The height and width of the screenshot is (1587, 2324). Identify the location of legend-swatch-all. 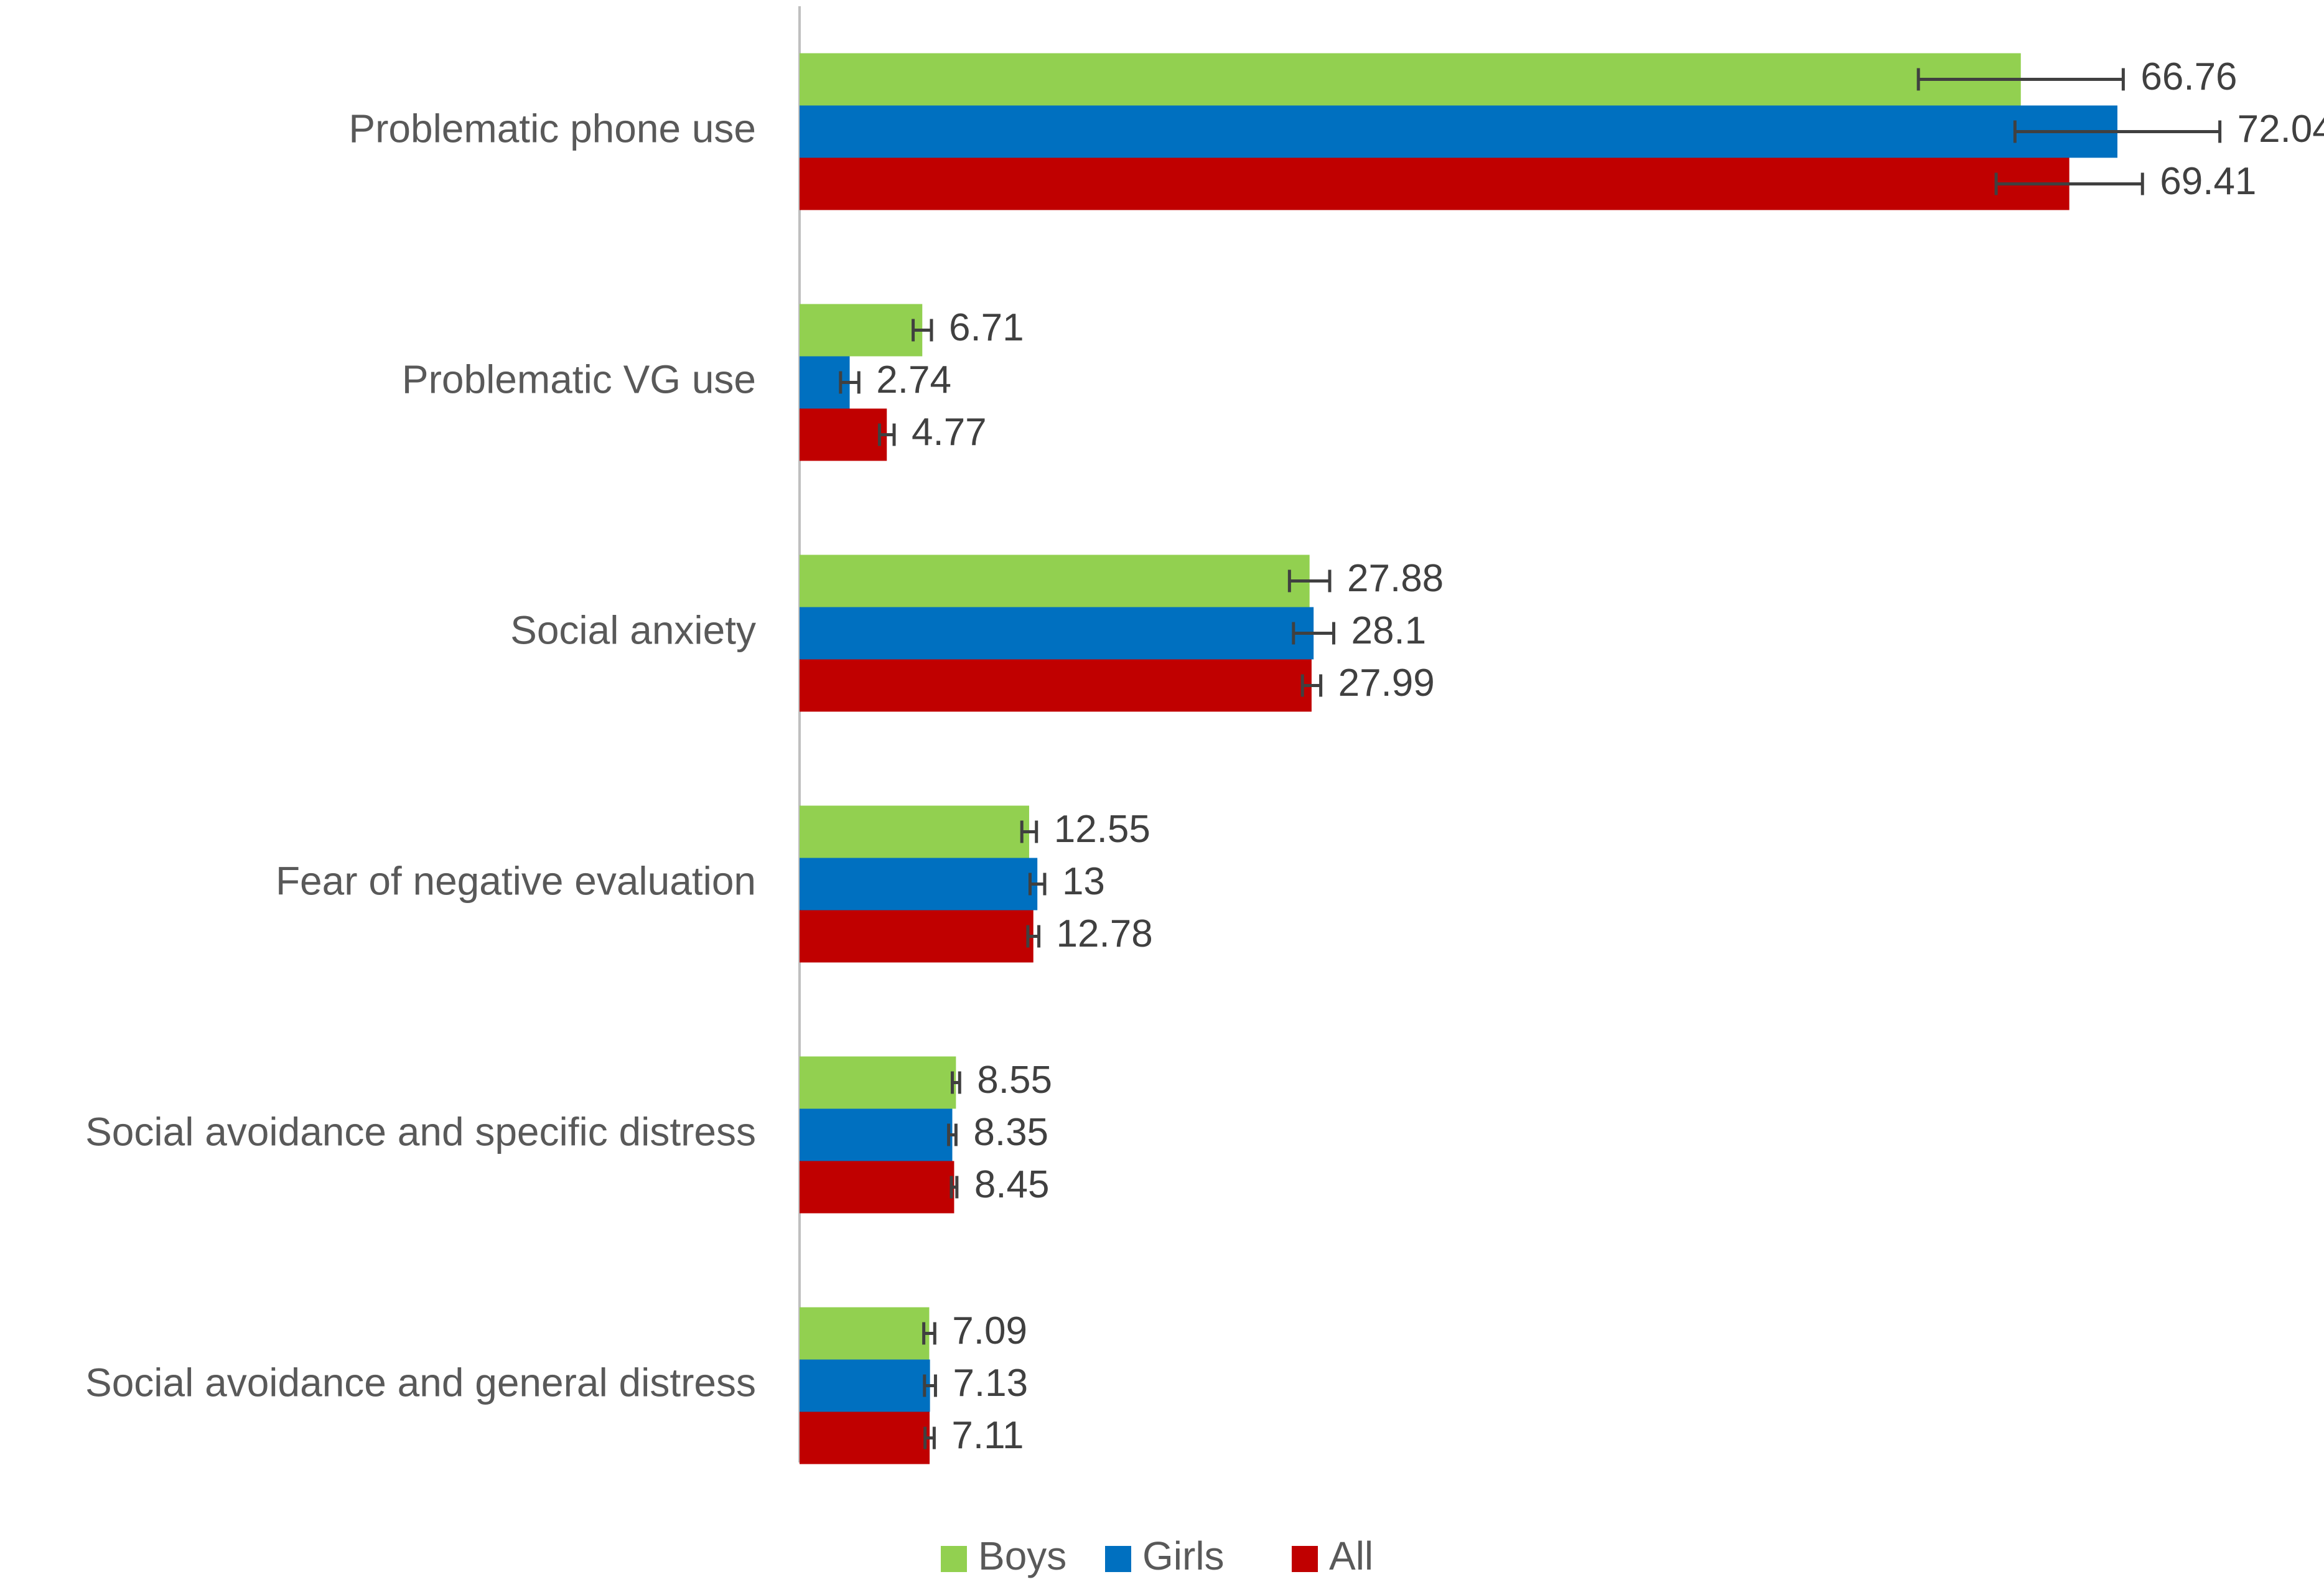
(1305, 1559).